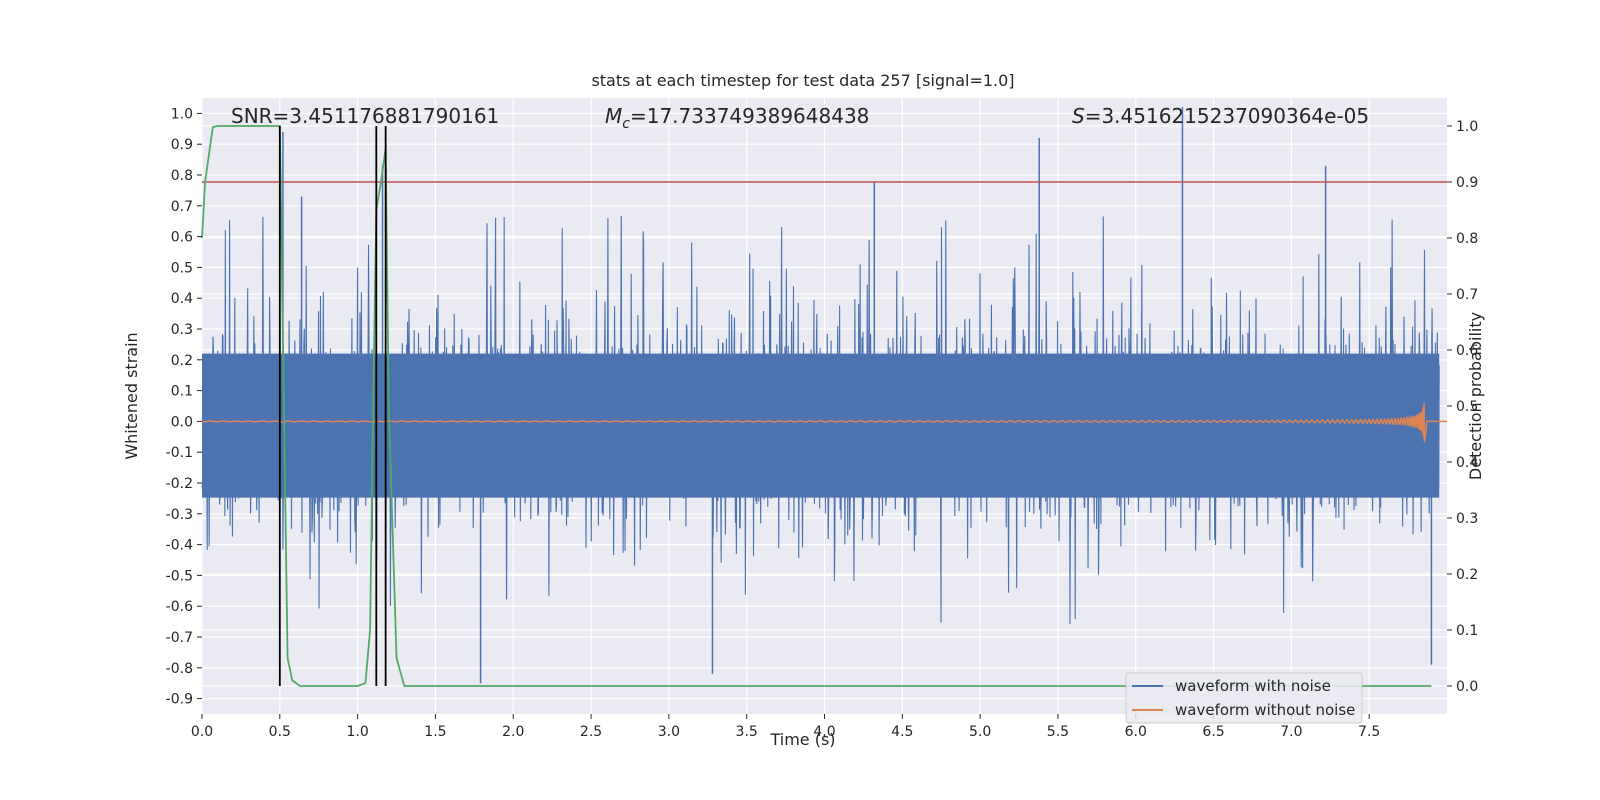  Describe the element at coordinates (1227, 116) in the screenshot. I see `s-value: =3.4516215237090364e-05` at that location.